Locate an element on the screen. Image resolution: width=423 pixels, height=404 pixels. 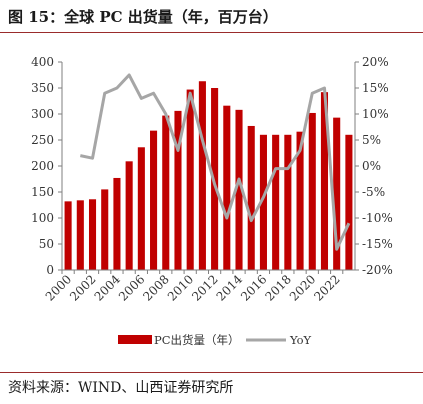
bar-2008 is located at coordinates (166, 192).